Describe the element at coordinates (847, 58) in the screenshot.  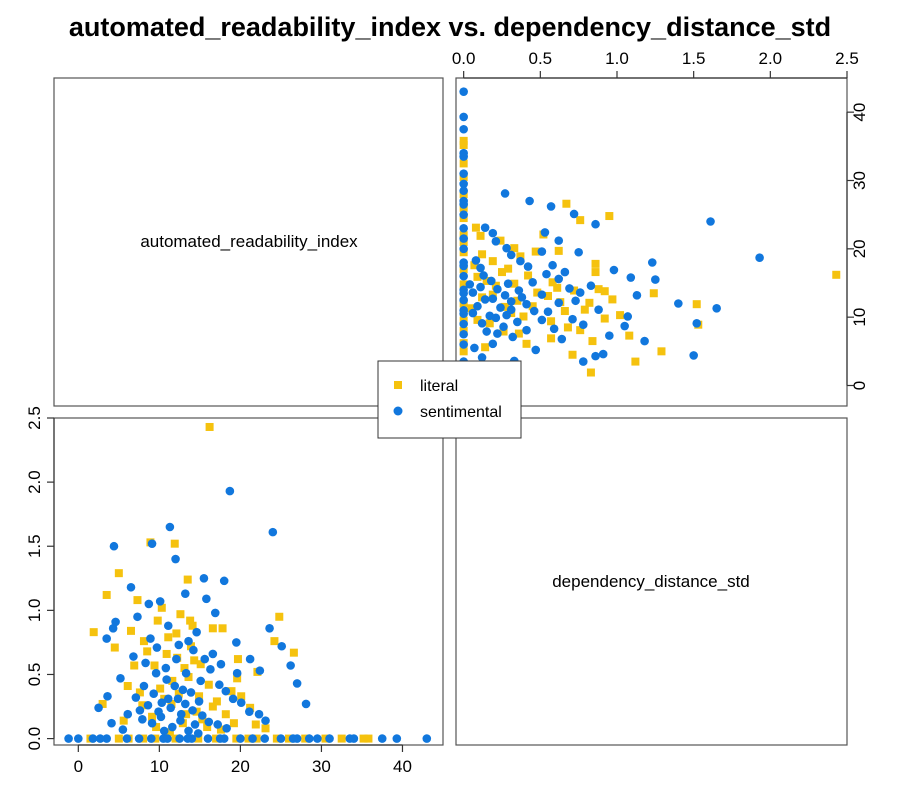
I see `top-axis-tick-label: 2.5` at that location.